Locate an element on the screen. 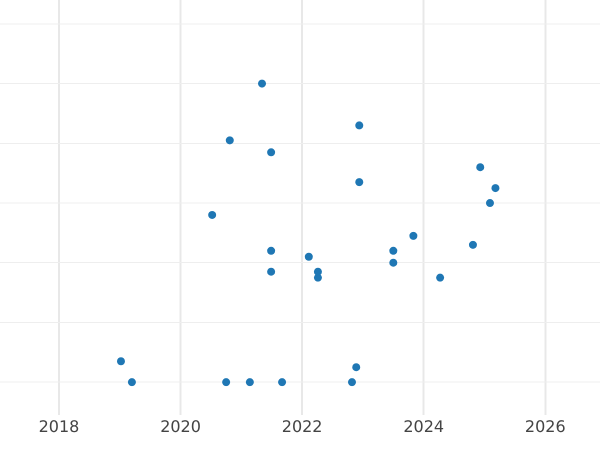 The image size is (600, 450). x-tick-label: 2018 is located at coordinates (59, 426).